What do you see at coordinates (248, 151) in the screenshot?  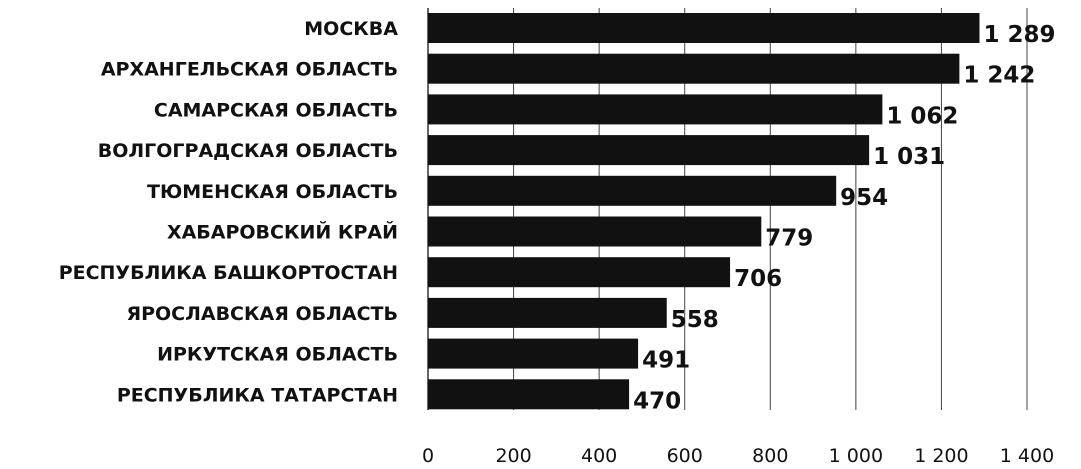 I see `category-label: ВОЛГОГРАДСКАЯ ОБЛАСТЬ` at bounding box center [248, 151].